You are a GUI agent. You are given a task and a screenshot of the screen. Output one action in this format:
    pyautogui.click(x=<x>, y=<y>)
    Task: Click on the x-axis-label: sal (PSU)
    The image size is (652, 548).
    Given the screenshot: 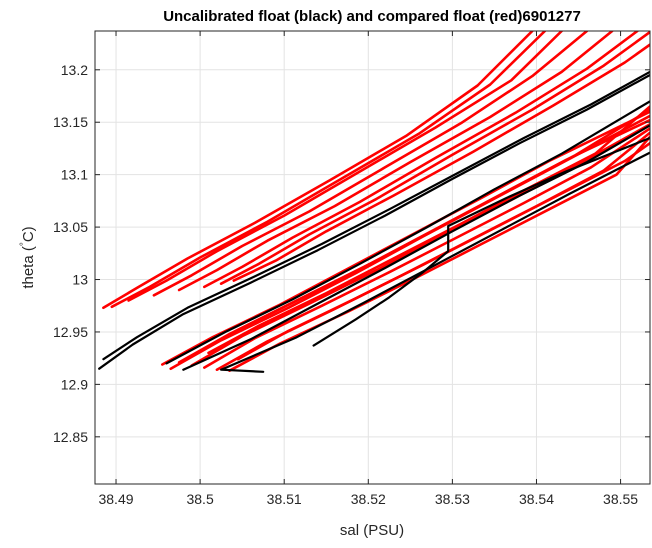 What is the action you would take?
    pyautogui.click(x=372, y=530)
    